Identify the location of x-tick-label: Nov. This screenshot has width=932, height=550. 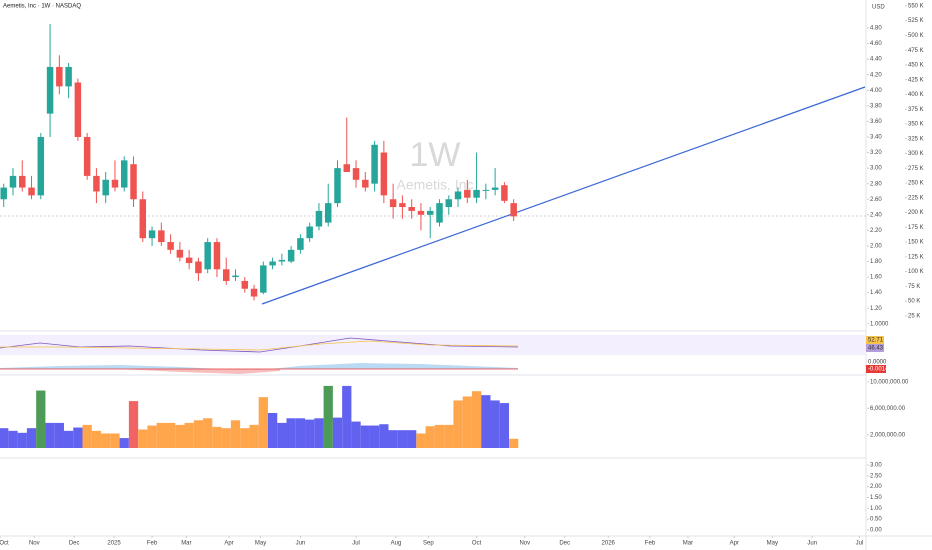
(34, 544).